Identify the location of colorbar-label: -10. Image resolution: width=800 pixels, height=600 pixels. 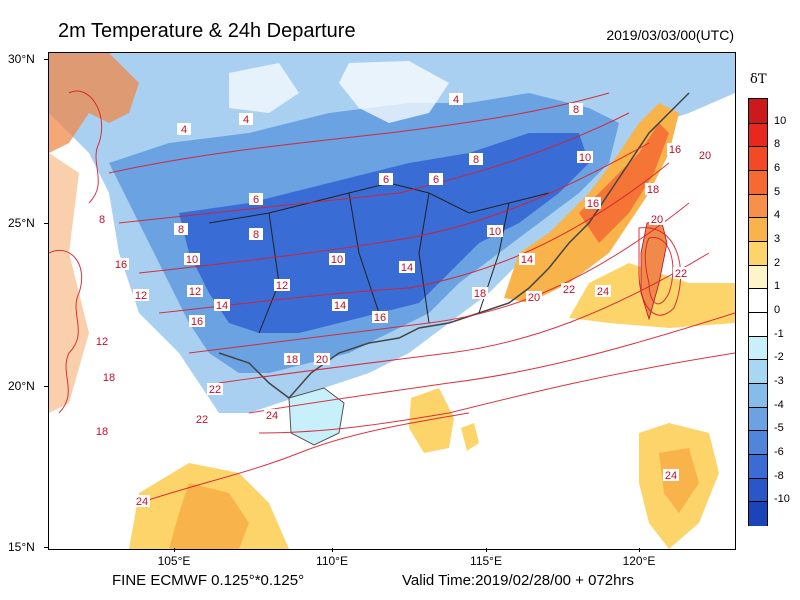
(782, 499).